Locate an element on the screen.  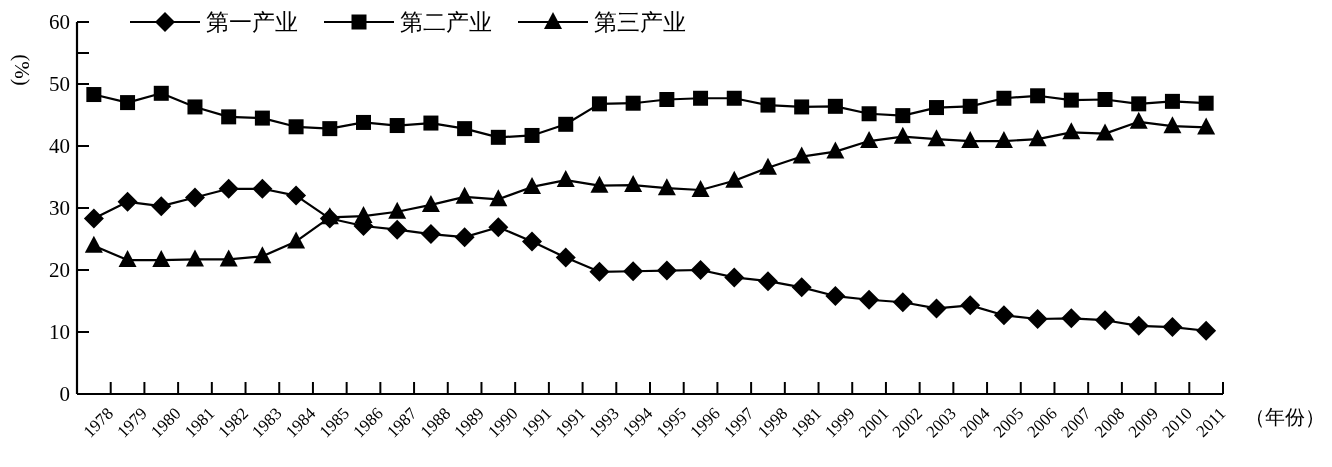
y-tick-label: 0 is located at coordinates (64, 394).